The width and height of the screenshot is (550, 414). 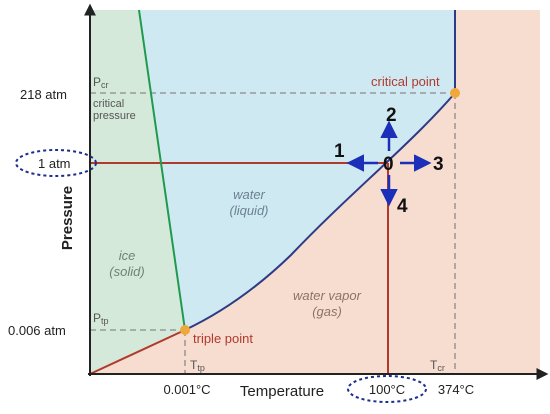 What do you see at coordinates (249, 194) in the screenshot?
I see `liquid-region-label-line1: water` at bounding box center [249, 194].